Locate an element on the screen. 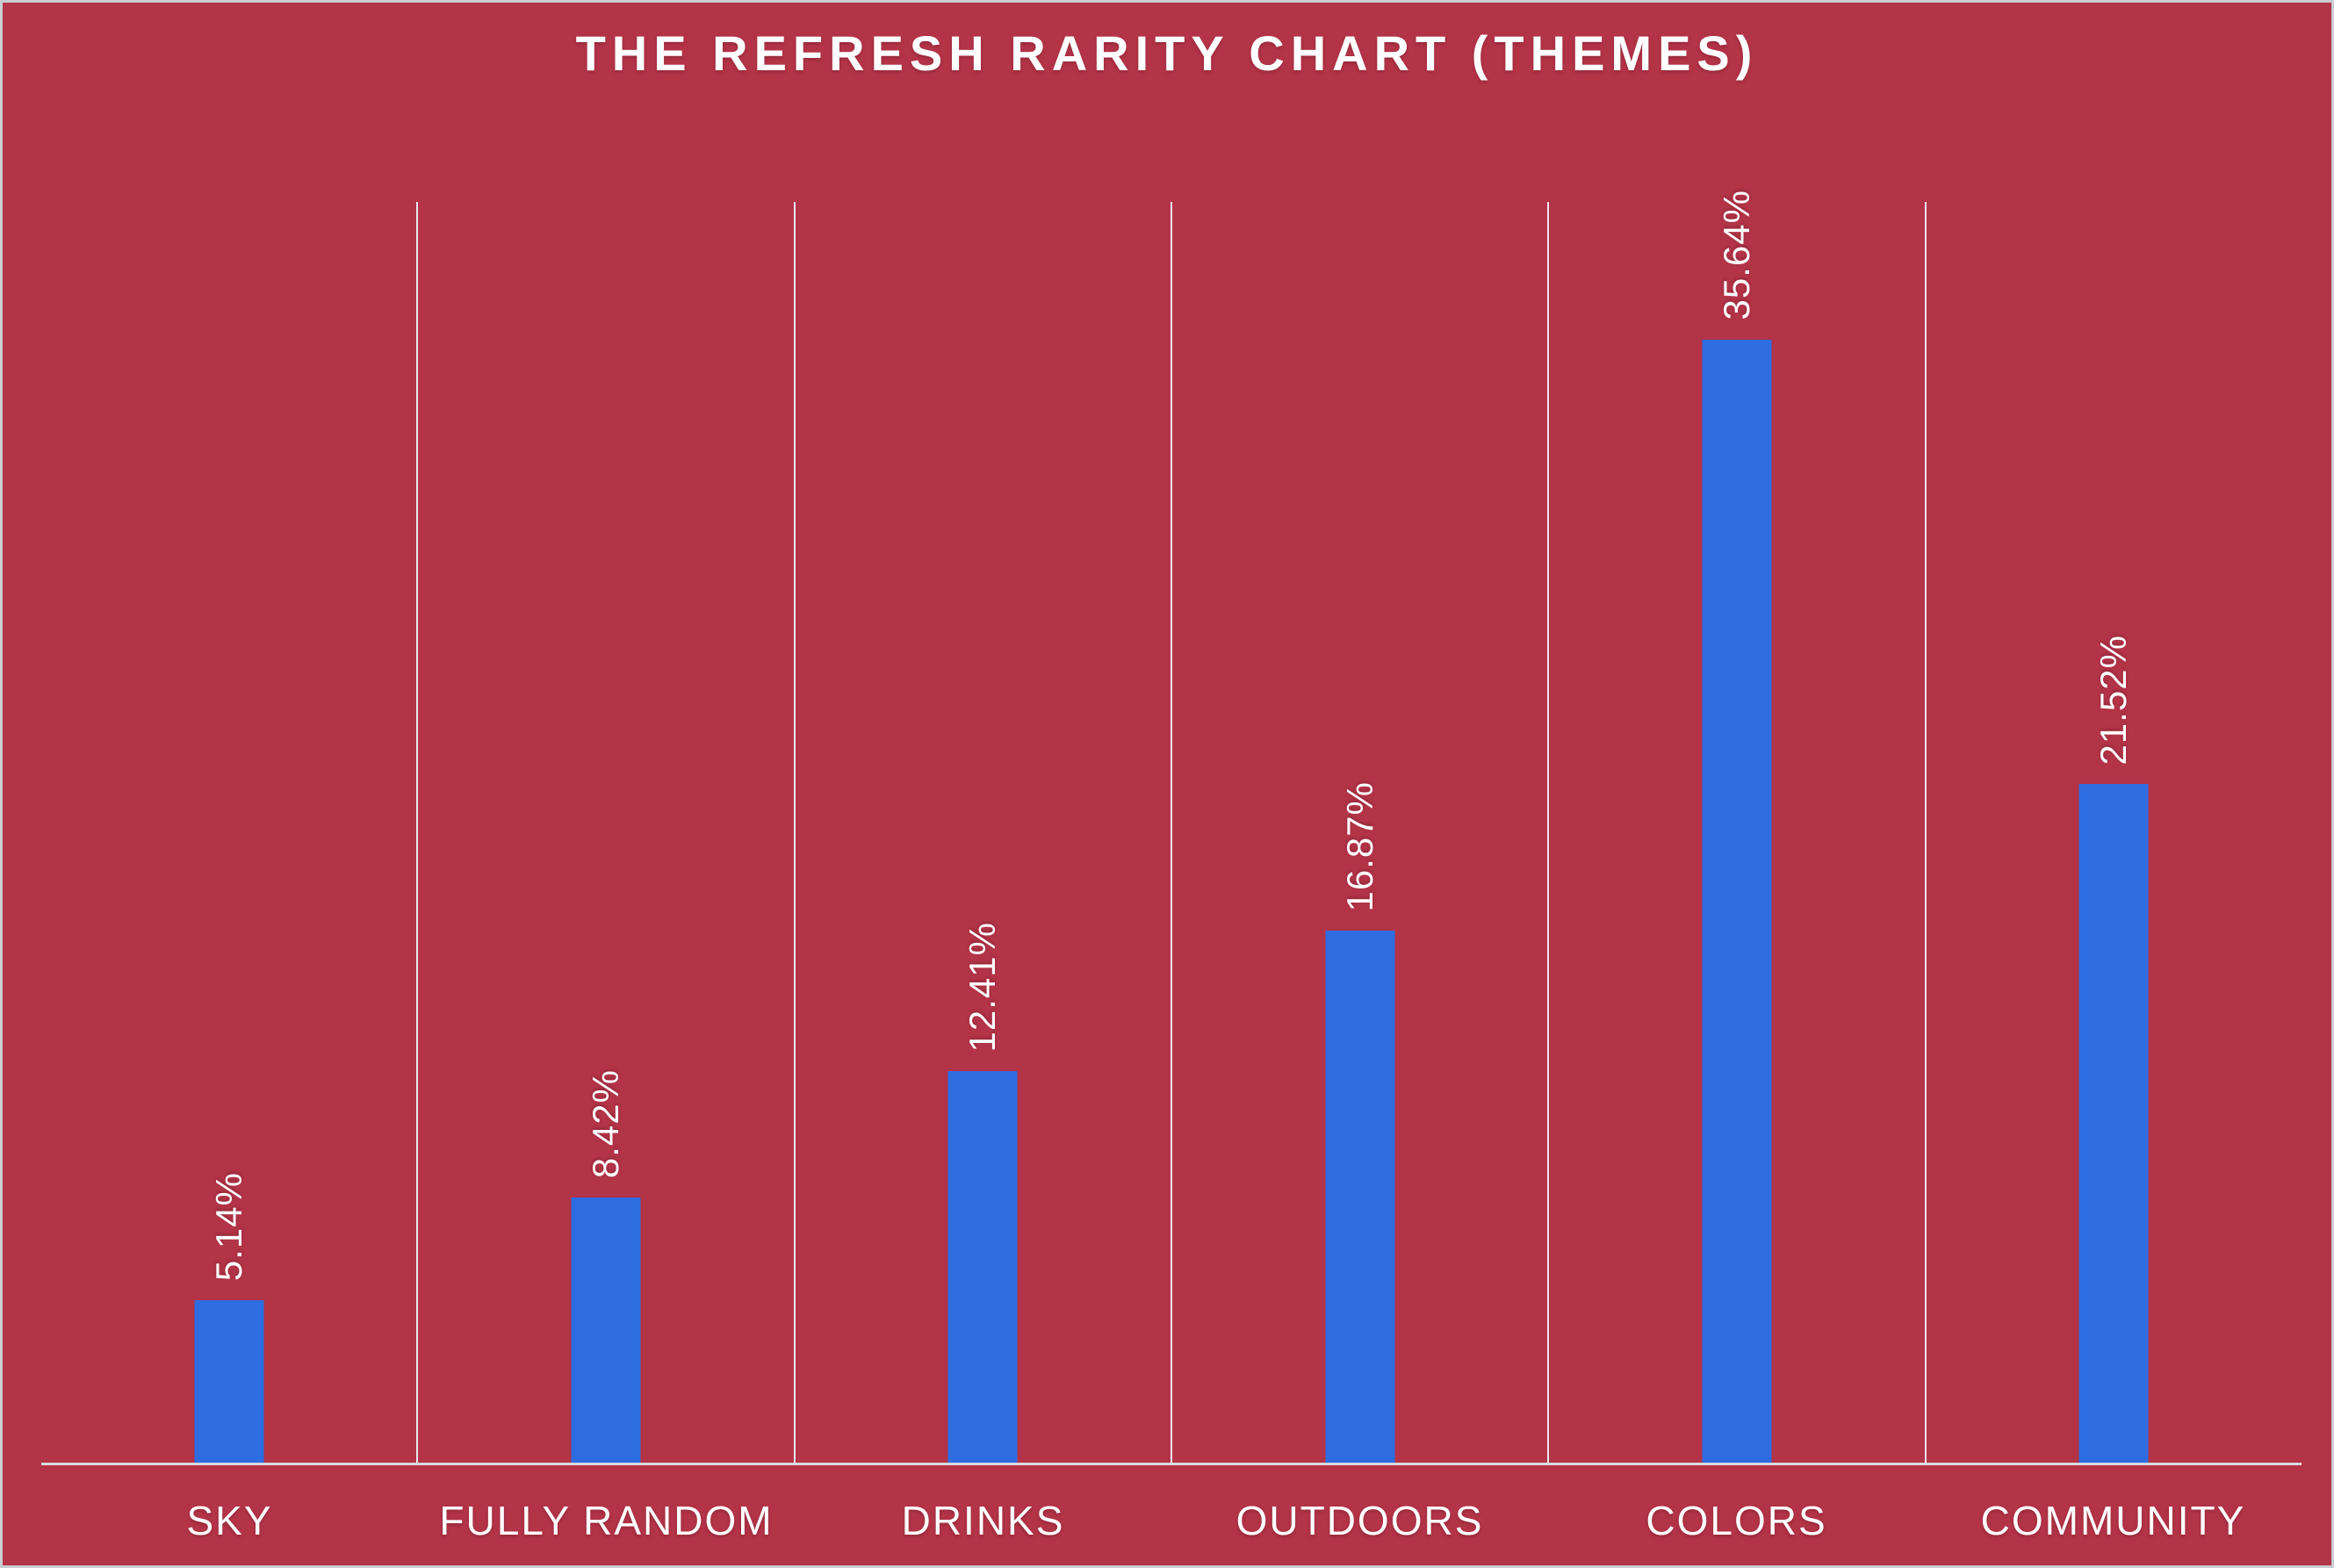 This screenshot has width=2334, height=1568. column-colors: 35.64% is located at coordinates (1738, 826).